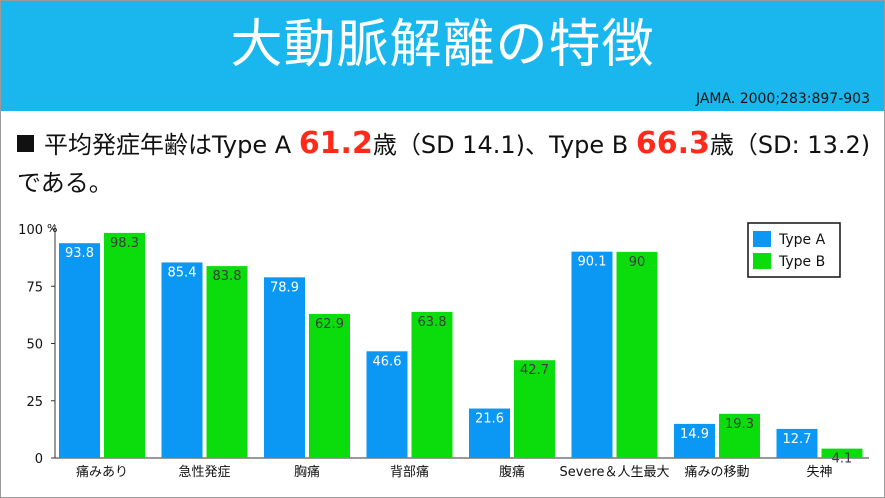 Image resolution: width=885 pixels, height=498 pixels. Describe the element at coordinates (442, 45) in the screenshot. I see `slide-title: 大動脈解離の特徴` at that location.